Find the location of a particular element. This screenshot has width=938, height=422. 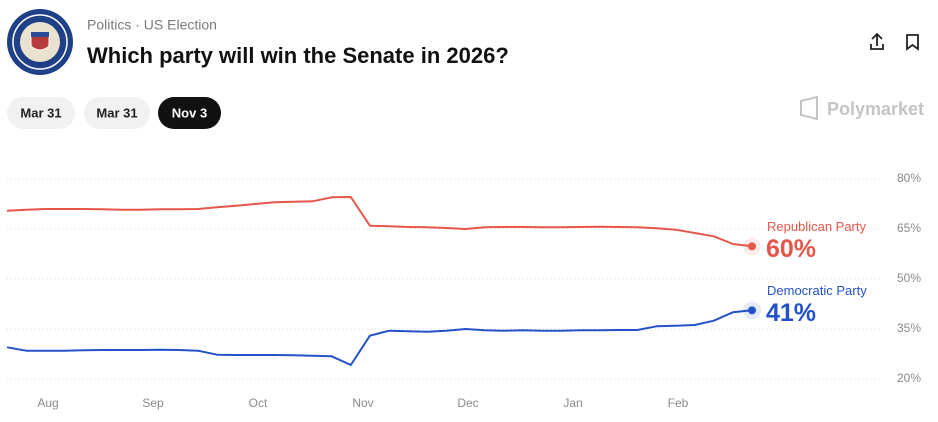

x-tick-label: Sep is located at coordinates (153, 403).